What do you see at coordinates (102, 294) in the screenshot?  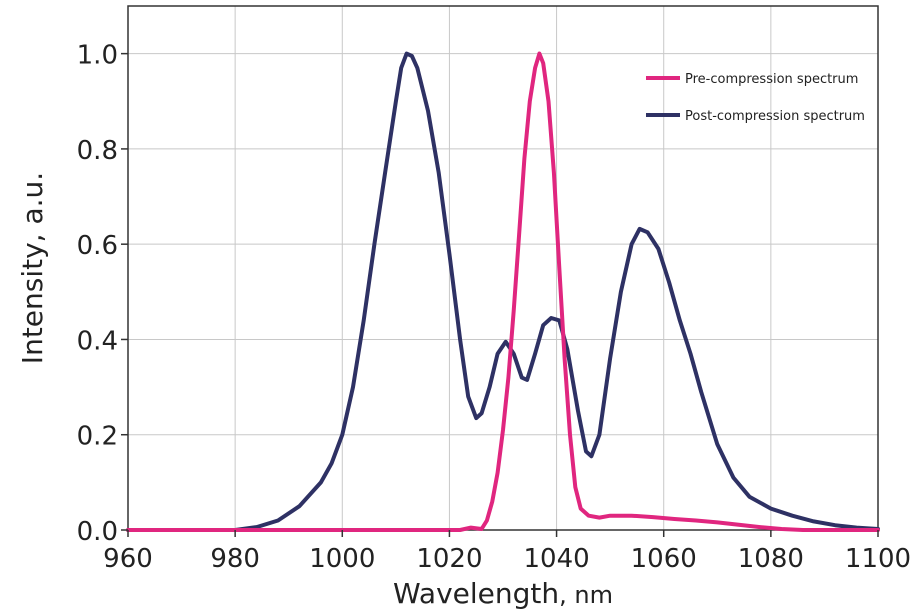 I see `y-axis-ticks: 0.0 0.2 0.4 0.6 0.8 1.0` at bounding box center [102, 294].